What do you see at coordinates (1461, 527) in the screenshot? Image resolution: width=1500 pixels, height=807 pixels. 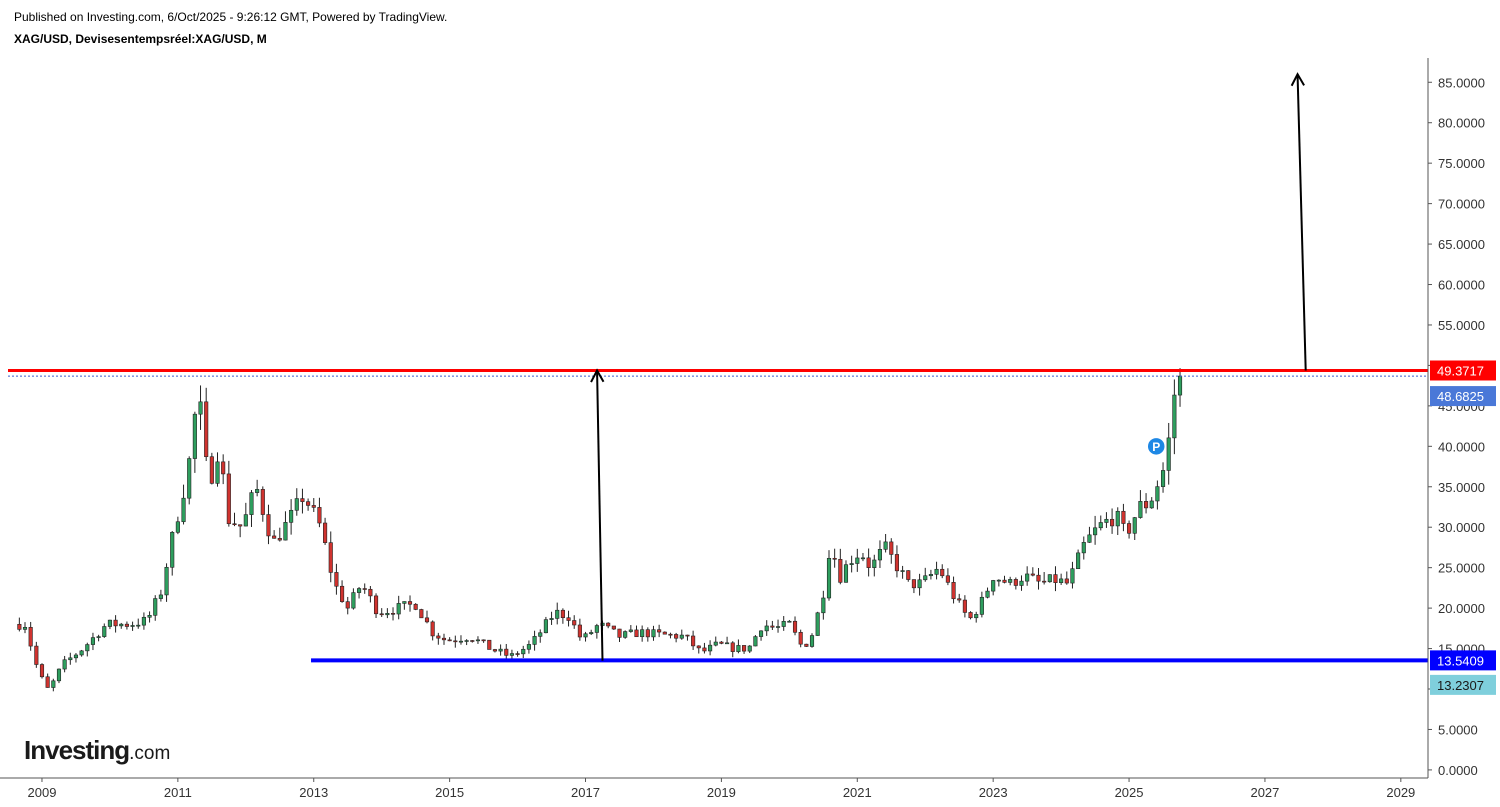 I see `y-tick-label: 30.0000` at bounding box center [1461, 527].